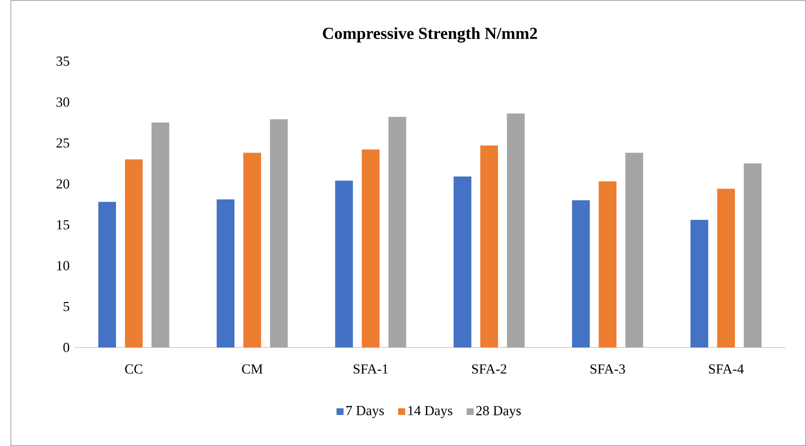 Image resolution: width=806 pixels, height=446 pixels. Describe the element at coordinates (63, 61) in the screenshot. I see `y-tick-label: 35` at that location.